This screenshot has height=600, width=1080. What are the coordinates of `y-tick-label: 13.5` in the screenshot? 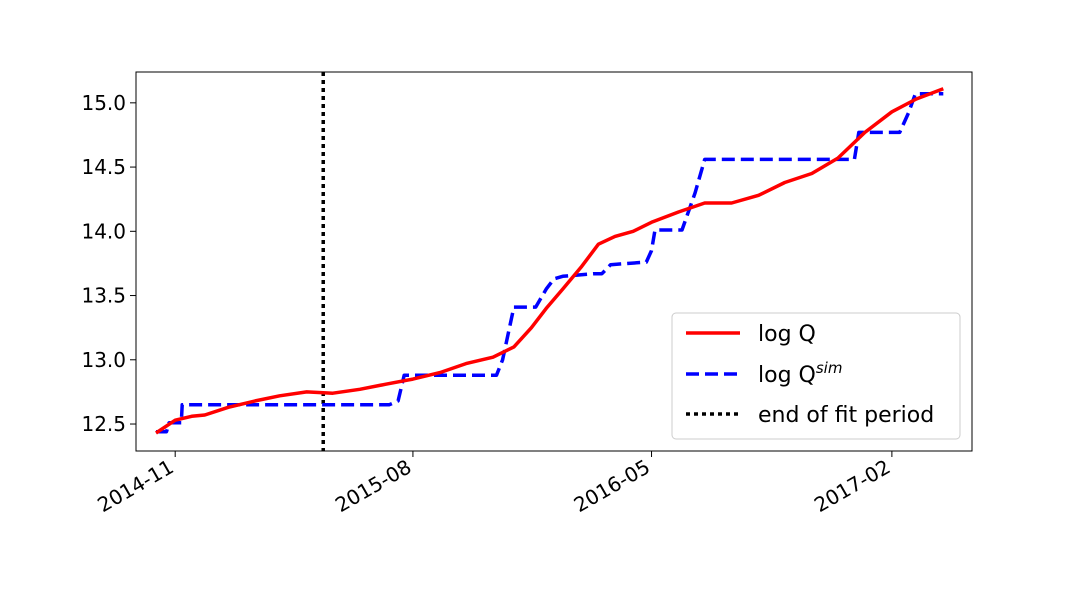 It's located at (103, 296).